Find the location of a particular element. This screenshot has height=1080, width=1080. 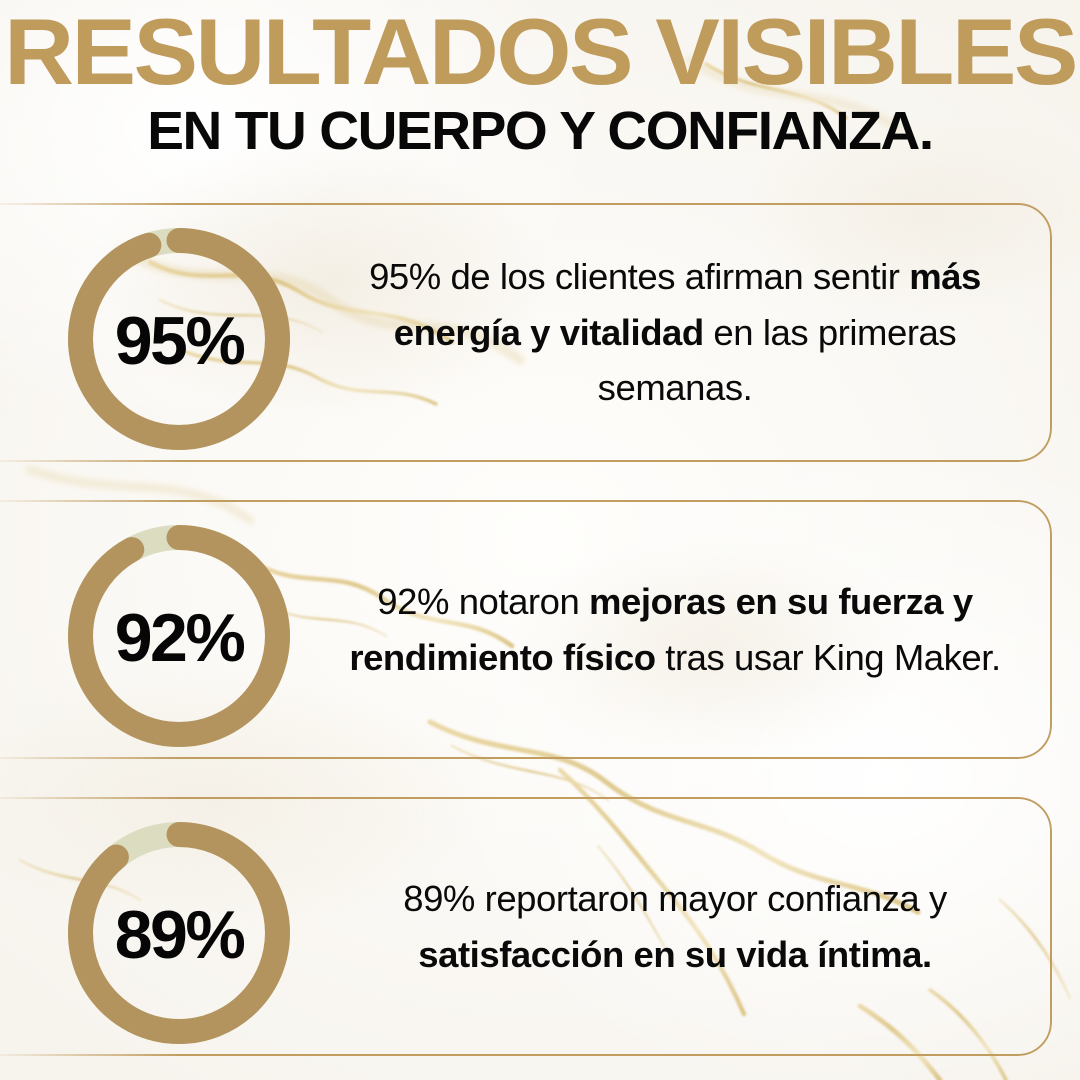

page-title: RESULTADOS VISIBLES is located at coordinates (541, 52).